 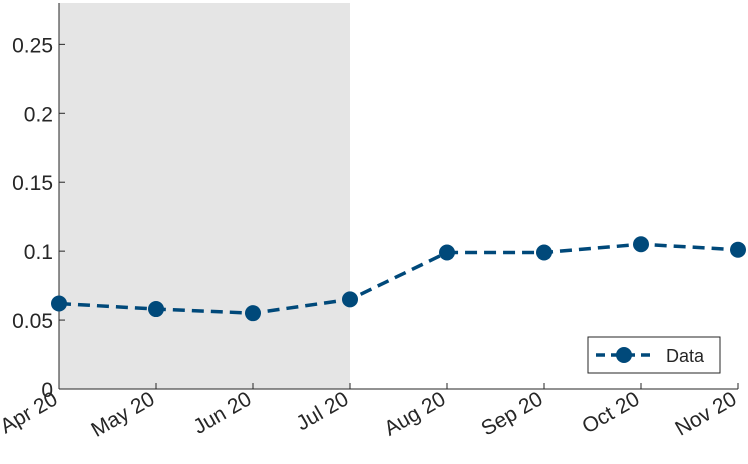 I want to click on y-tick-label: 0.2, so click(x=38, y=114).